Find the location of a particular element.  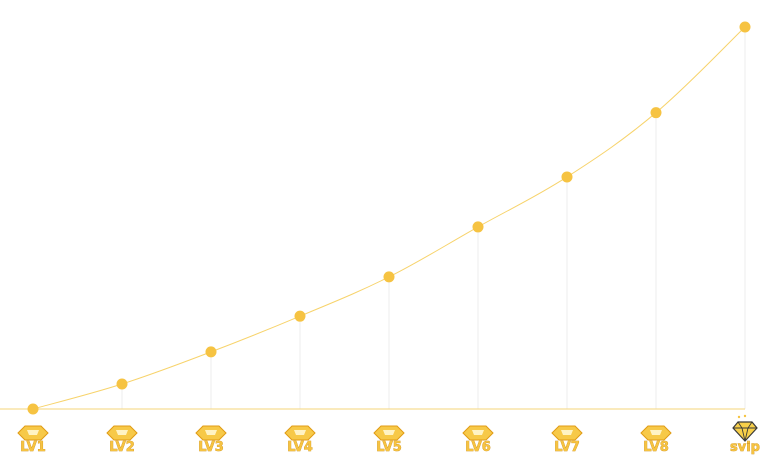

level-tick-lv8: LV8 is located at coordinates (656, 440).